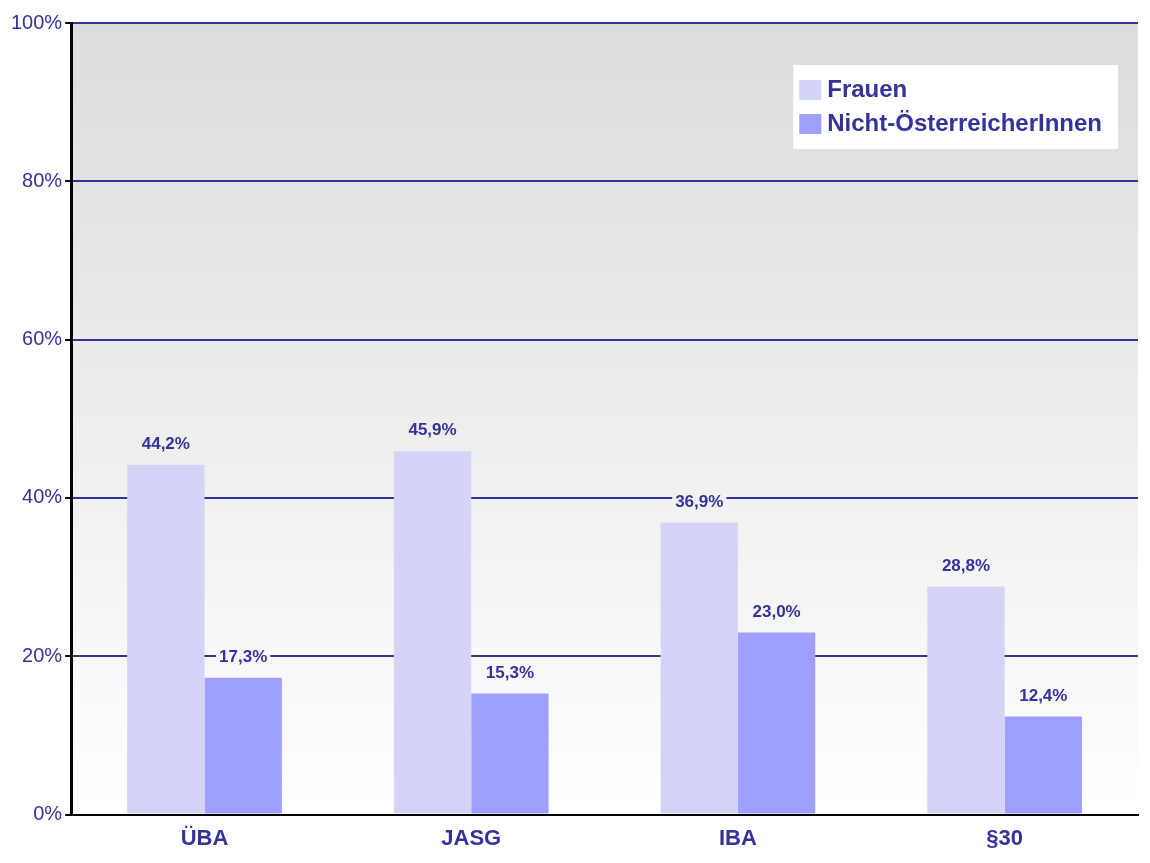  What do you see at coordinates (432, 430) in the screenshot?
I see `data-label: 45,9%` at bounding box center [432, 430].